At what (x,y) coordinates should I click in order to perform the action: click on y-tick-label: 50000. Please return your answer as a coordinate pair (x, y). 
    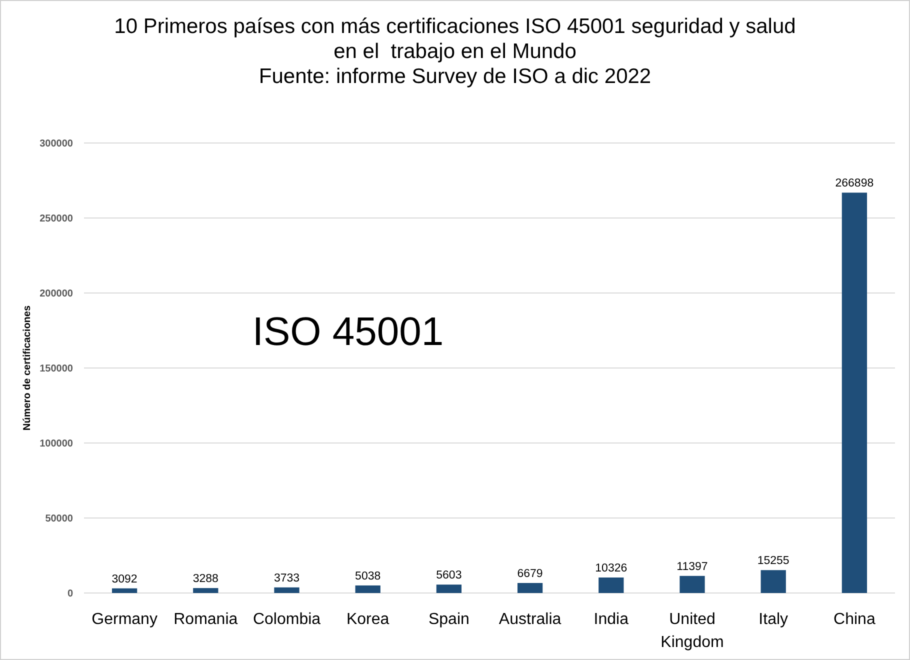
    Looking at the image, I should click on (59, 519).